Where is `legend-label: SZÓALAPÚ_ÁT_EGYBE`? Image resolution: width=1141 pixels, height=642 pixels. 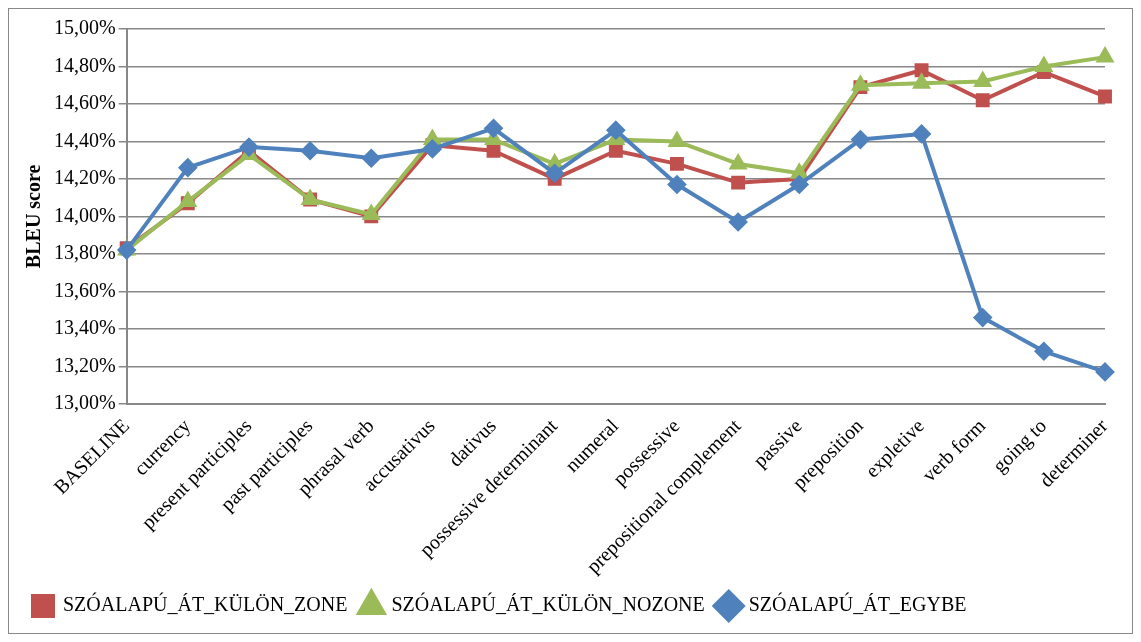
legend-label: SZÓALAPÚ_ÁT_EGYBE is located at coordinates (857, 604).